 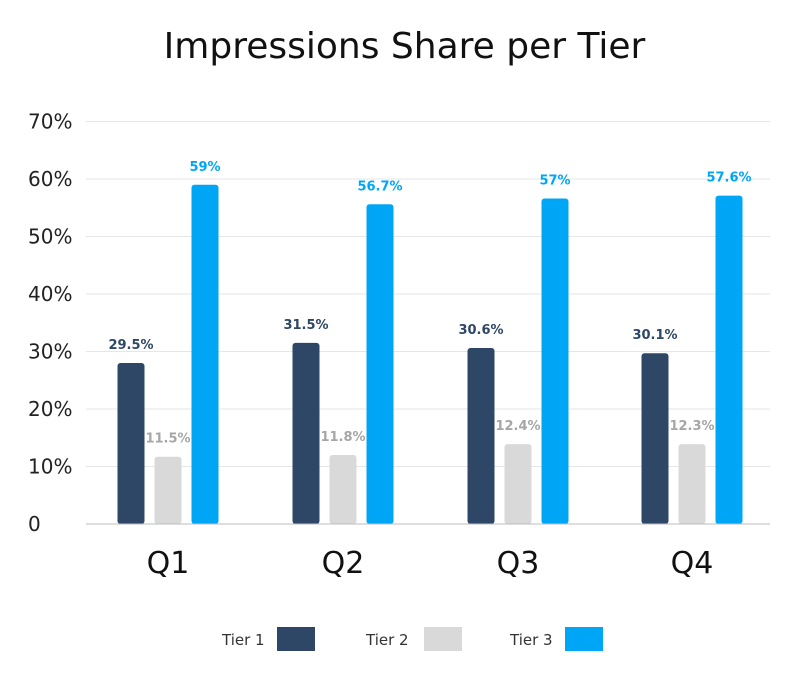 What do you see at coordinates (305, 325) in the screenshot?
I see `data-label: 31.5%` at bounding box center [305, 325].